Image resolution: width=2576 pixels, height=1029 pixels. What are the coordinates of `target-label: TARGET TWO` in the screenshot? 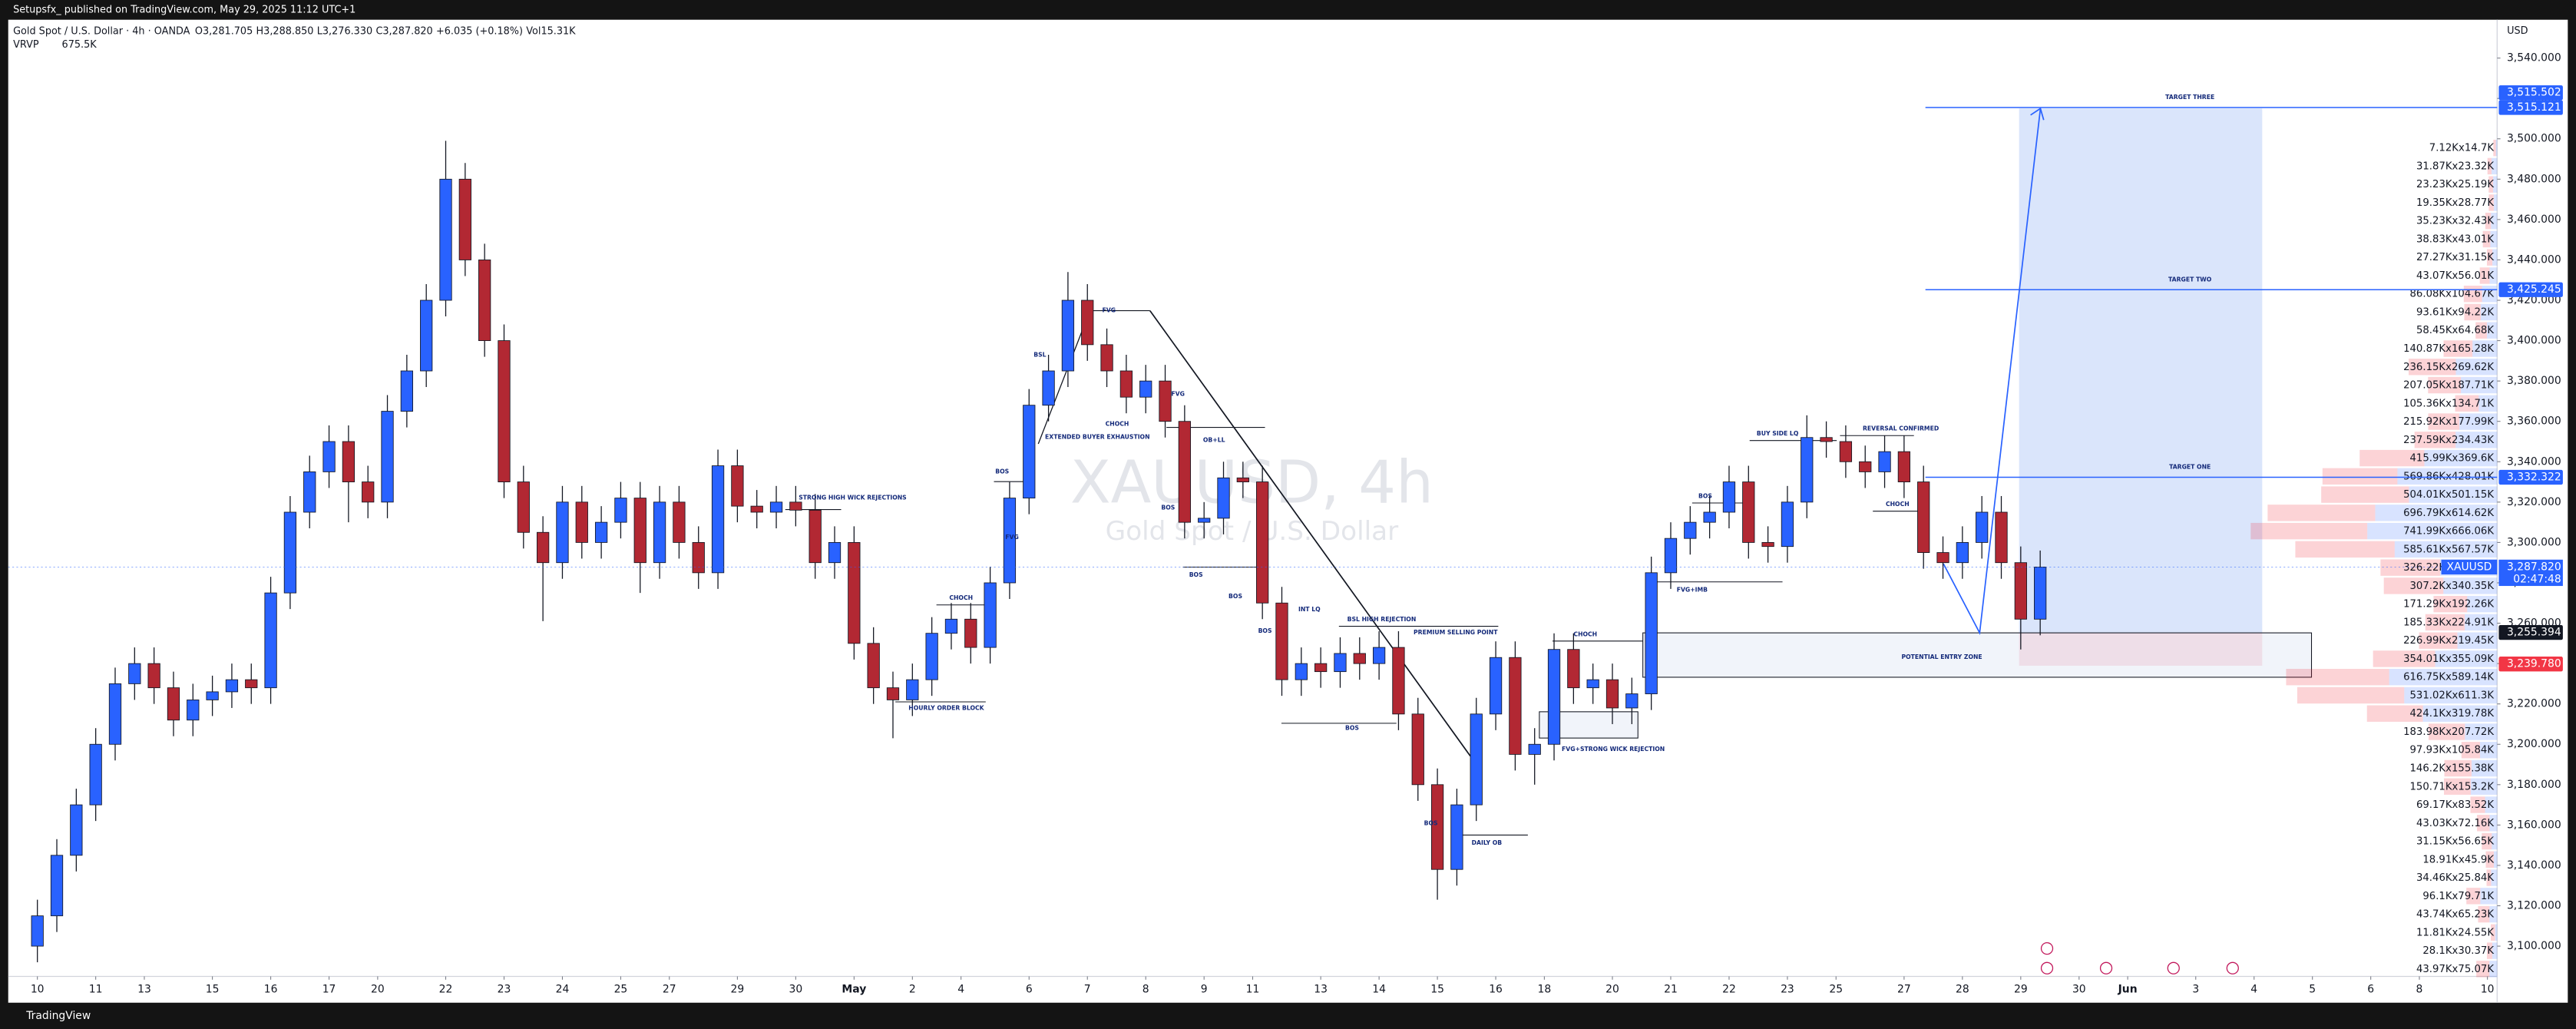 It's located at (2190, 279).